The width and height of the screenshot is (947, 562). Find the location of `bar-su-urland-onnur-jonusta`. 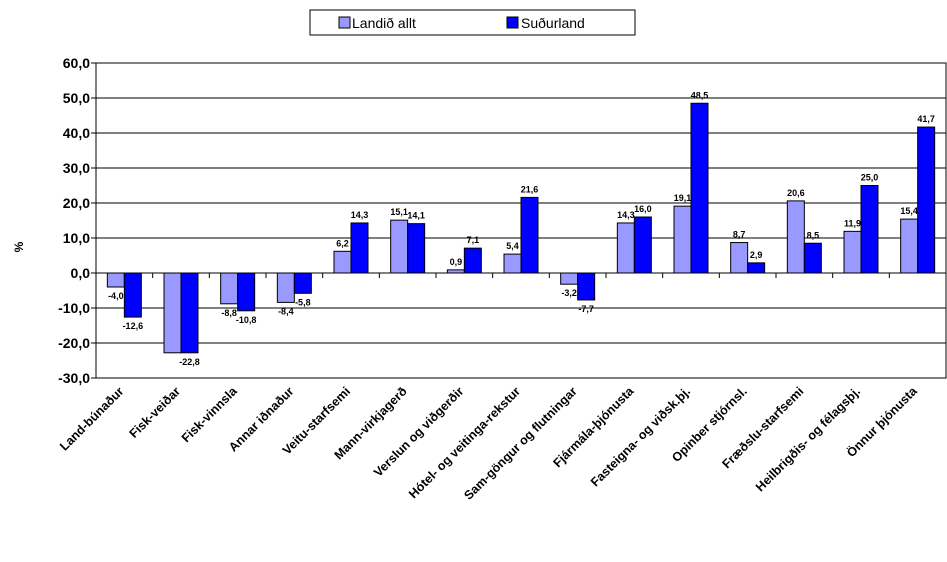

bar-su-urland-onnur-jonusta is located at coordinates (926, 200).